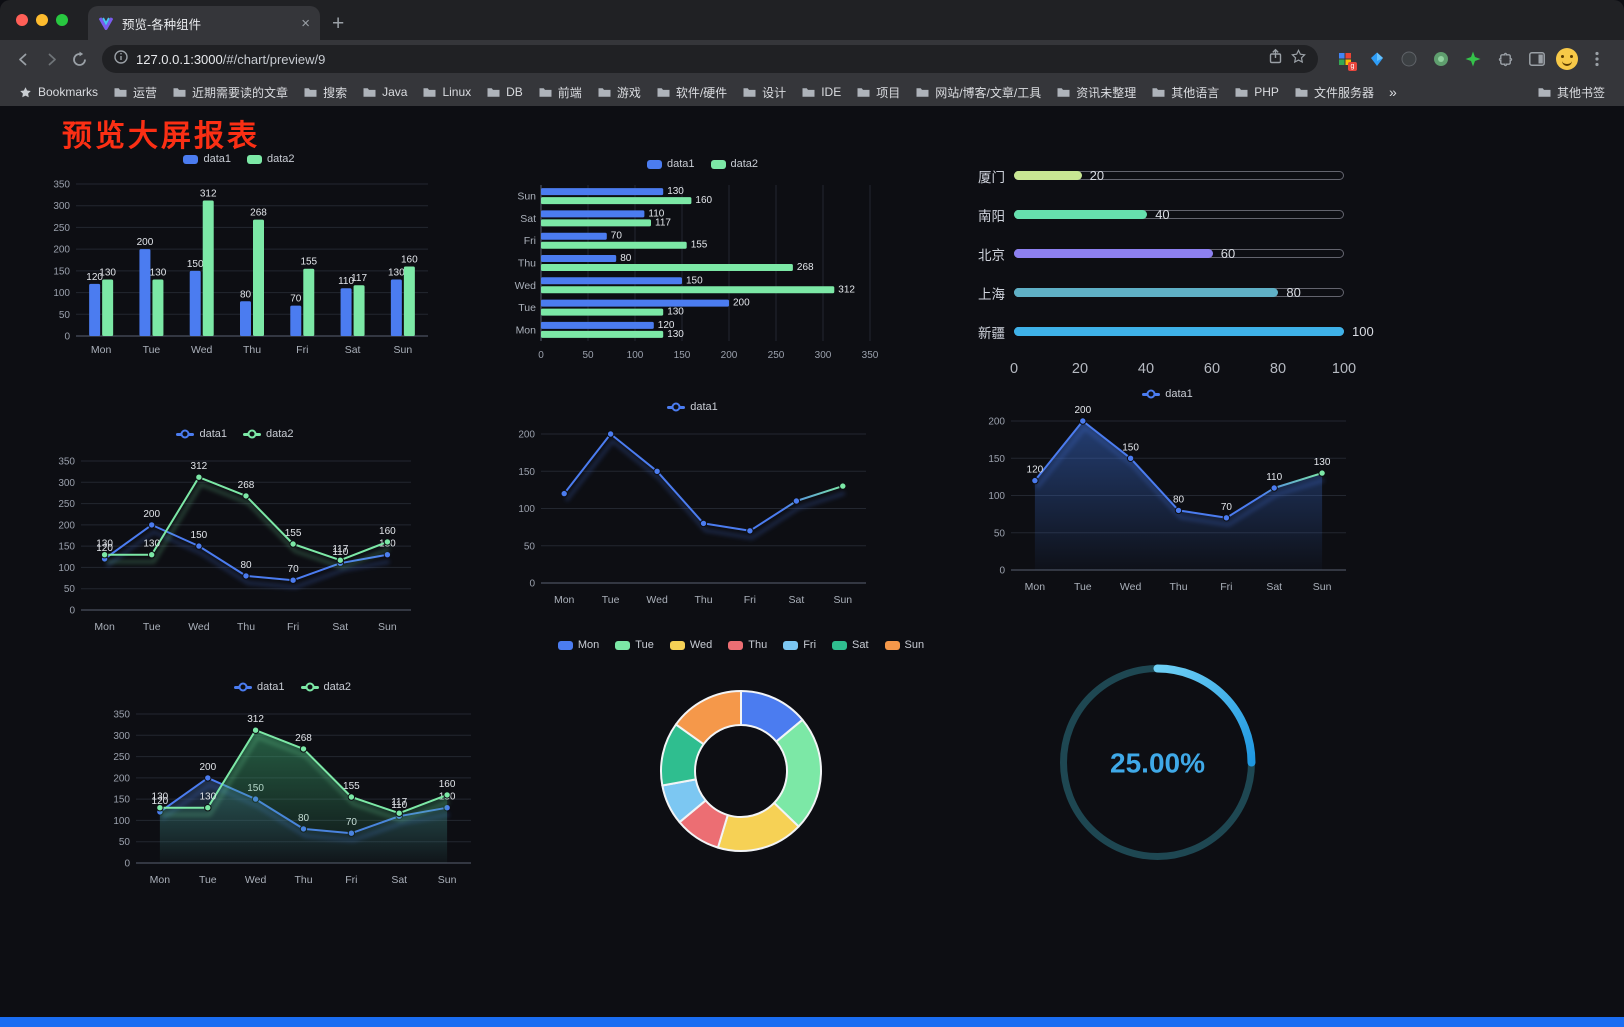 The width and height of the screenshot is (1624, 1027). I want to click on chart-city-progress: 厦门 20 南阳 40 北京 60 上海 80 新疆 100 0 20 40 60 80 100, so click(1184, 274).